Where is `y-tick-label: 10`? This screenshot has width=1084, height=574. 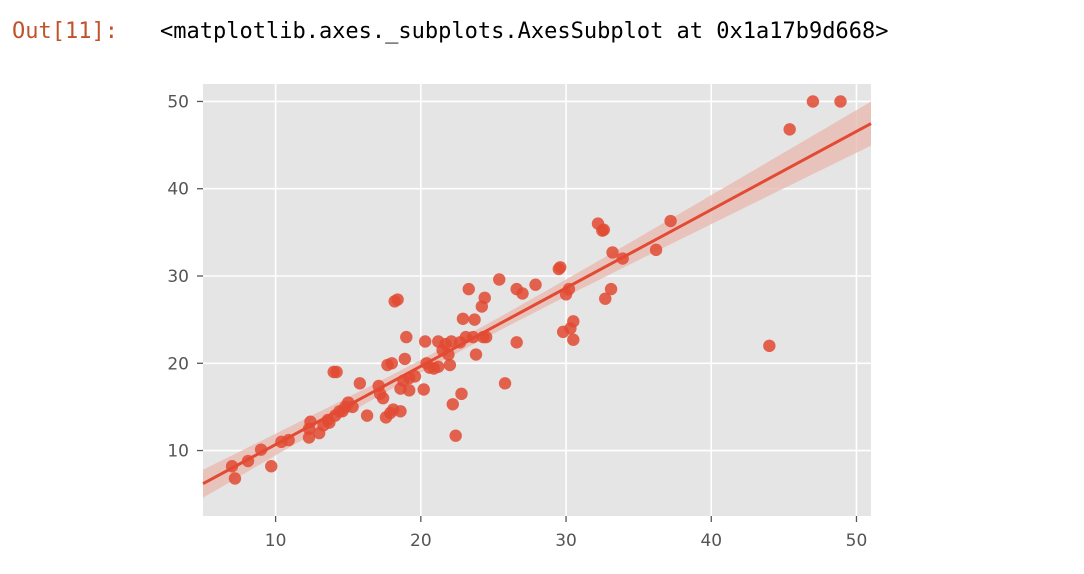 y-tick-label: 10 is located at coordinates (178, 452).